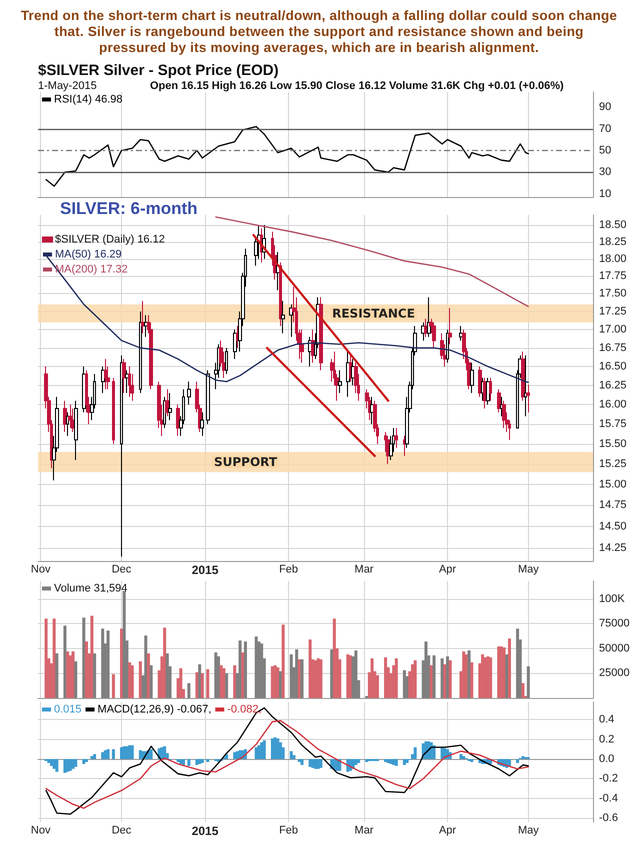  What do you see at coordinates (613, 242) in the screenshot?
I see `y-tick-label: 18.25` at bounding box center [613, 242].